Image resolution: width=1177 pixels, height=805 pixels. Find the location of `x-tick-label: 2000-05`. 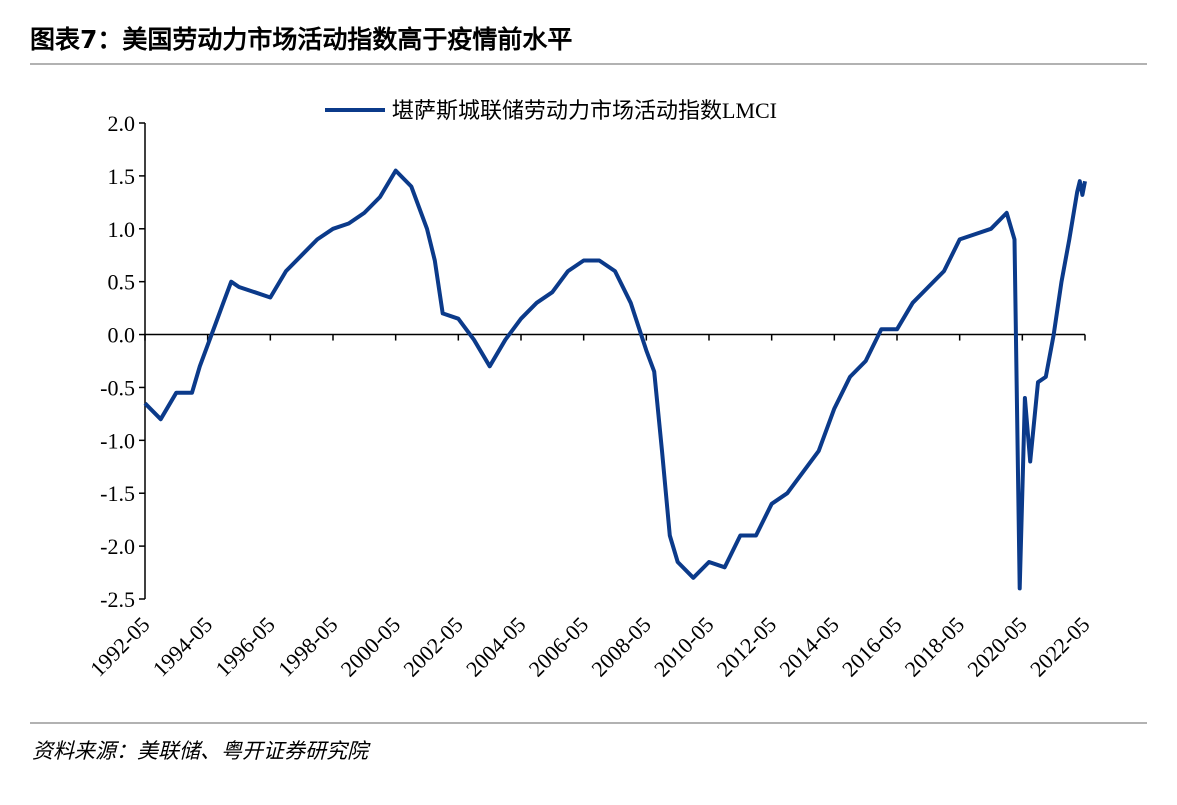

x-tick-label: 2000-05 is located at coordinates (371, 647).